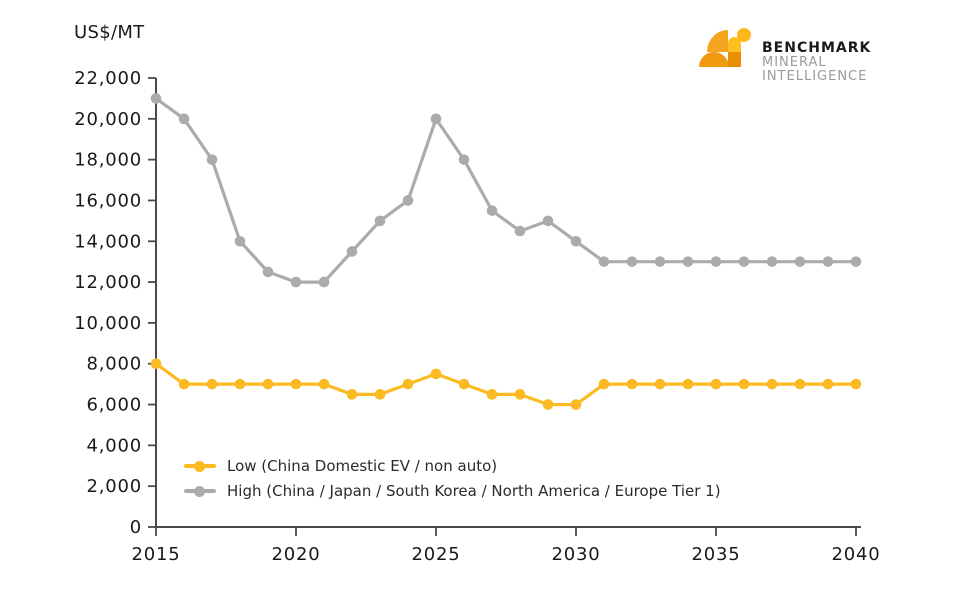 The width and height of the screenshot is (958, 589). Describe the element at coordinates (295, 554) in the screenshot. I see `x-tick-label: 2020` at that location.